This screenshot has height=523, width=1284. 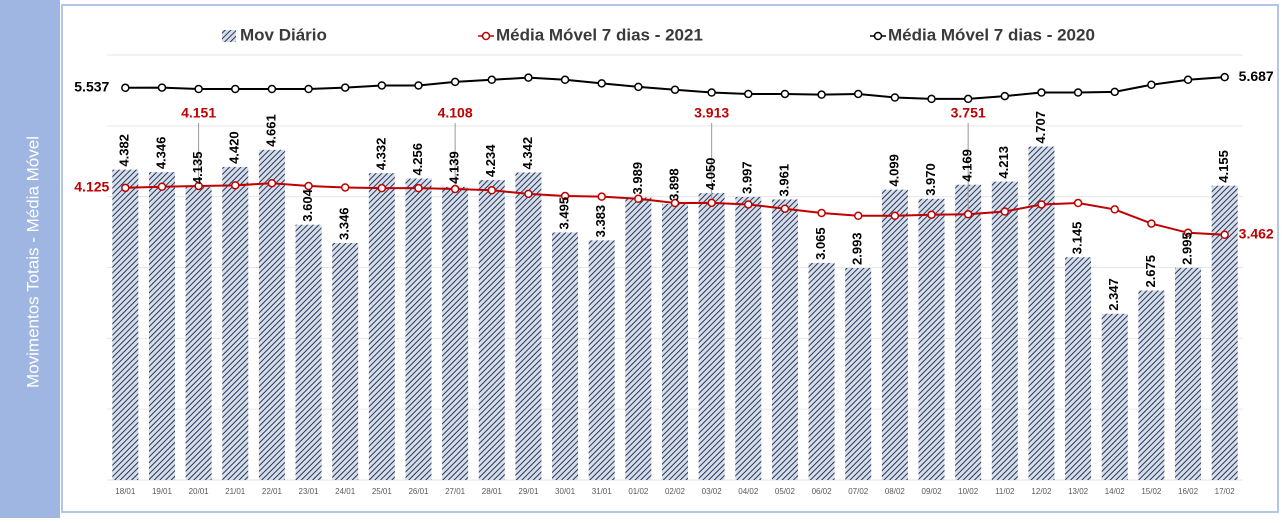 What do you see at coordinates (454, 167) in the screenshot?
I see `bar-value-label: 4.139` at bounding box center [454, 167].